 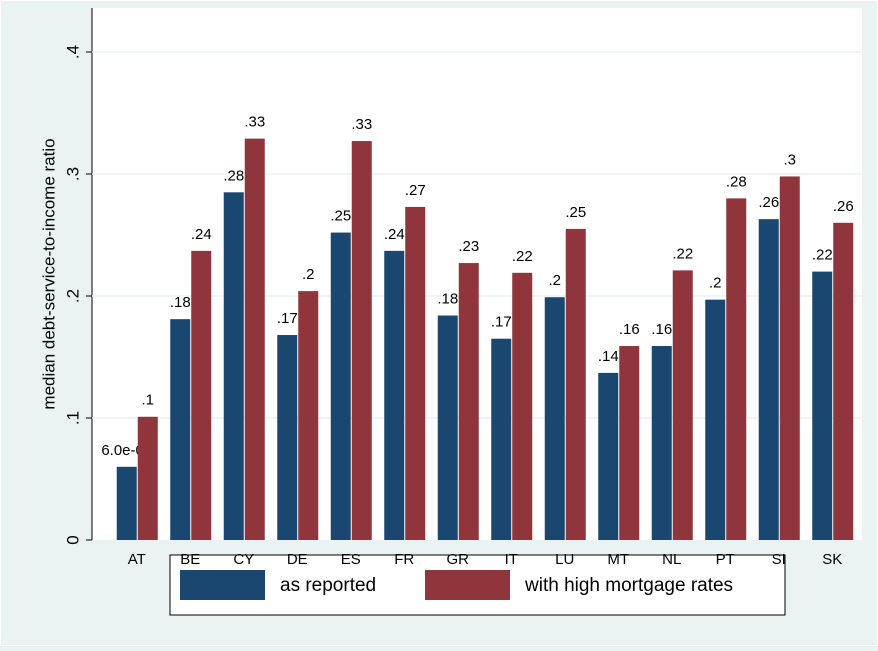 What do you see at coordinates (789, 159) in the screenshot?
I see `value-label: .3` at bounding box center [789, 159].